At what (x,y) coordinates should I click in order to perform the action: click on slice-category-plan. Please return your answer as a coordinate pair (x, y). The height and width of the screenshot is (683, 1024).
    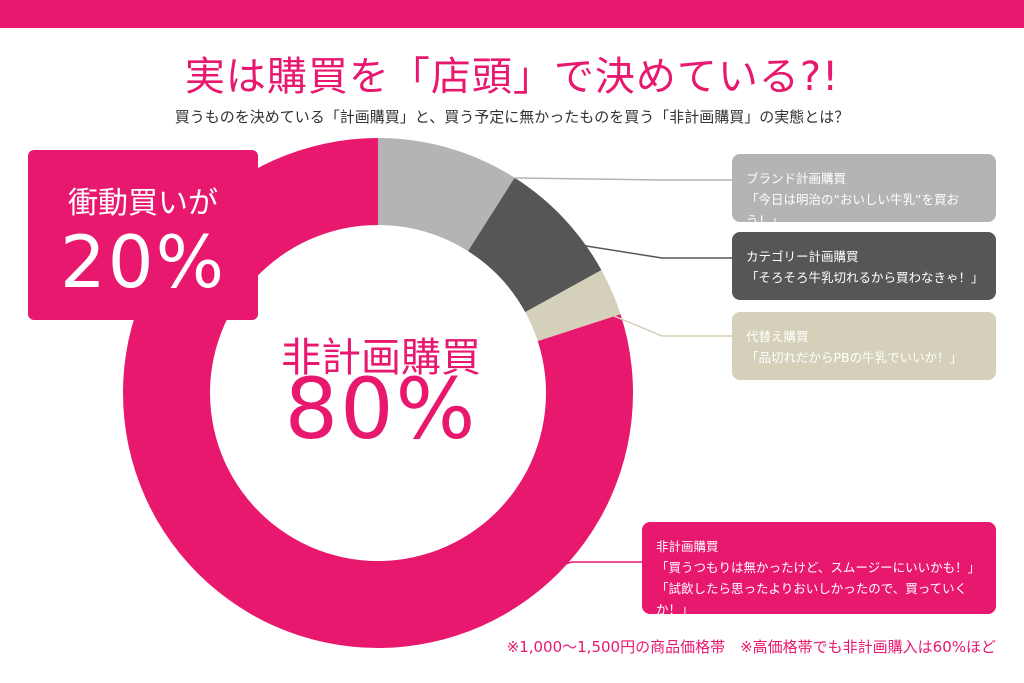
    Looking at the image, I should click on (535, 245).